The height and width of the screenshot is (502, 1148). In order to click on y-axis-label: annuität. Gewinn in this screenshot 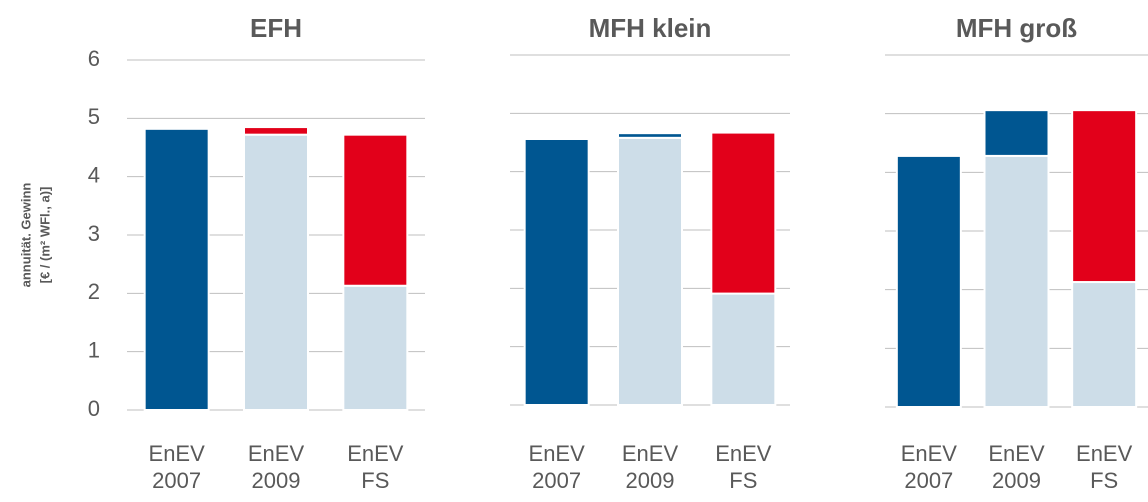, I will do `click(25, 235)`.